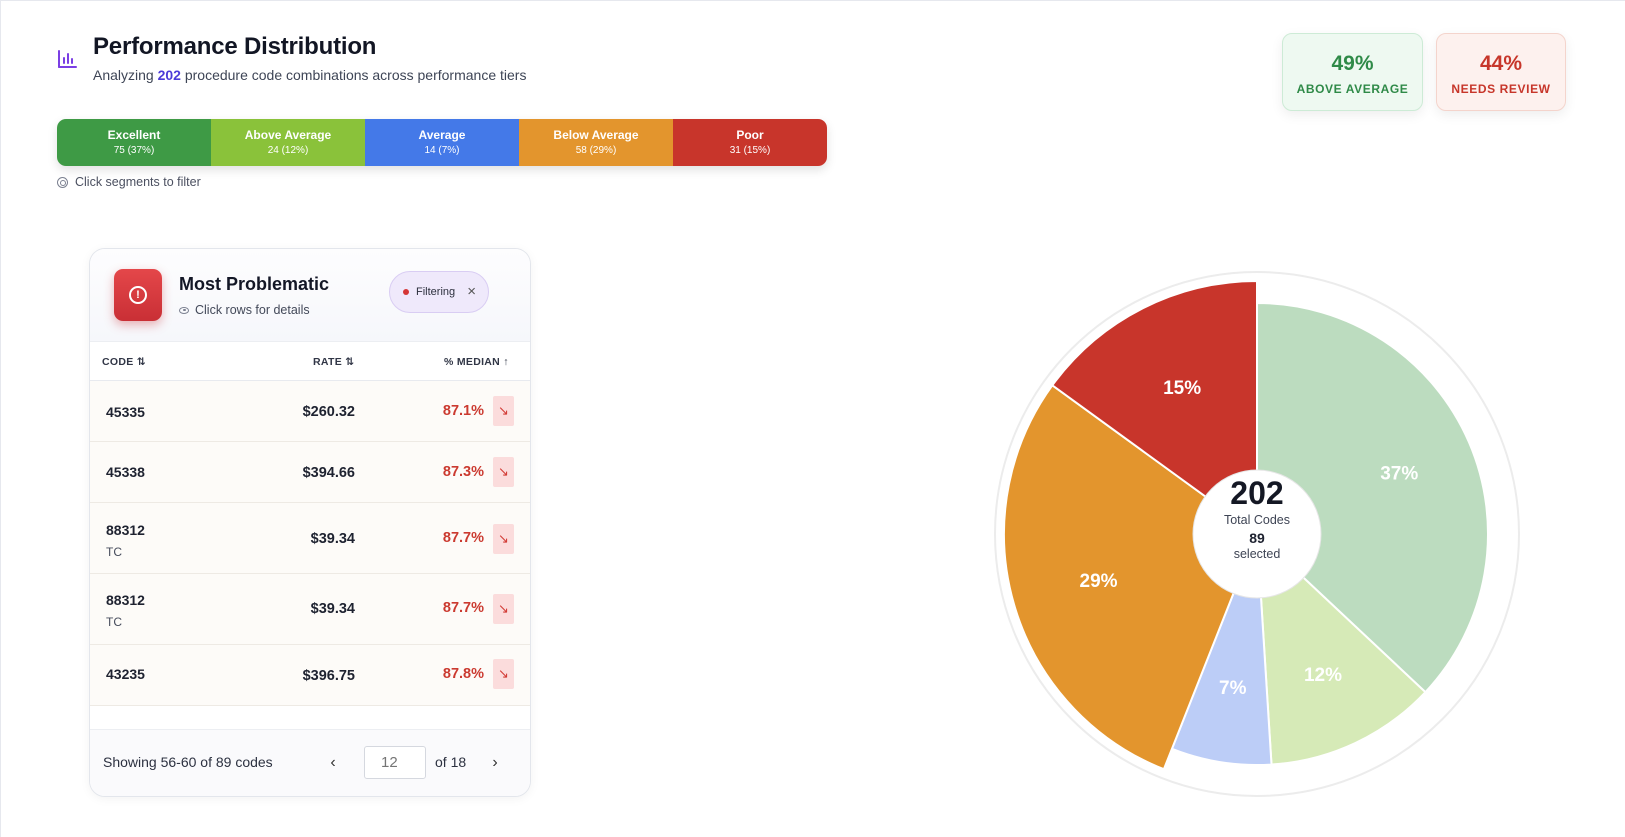  I want to click on pagination-bar: Showing 56-60 of 89 codes ‹ of 18 ›, so click(310, 762).